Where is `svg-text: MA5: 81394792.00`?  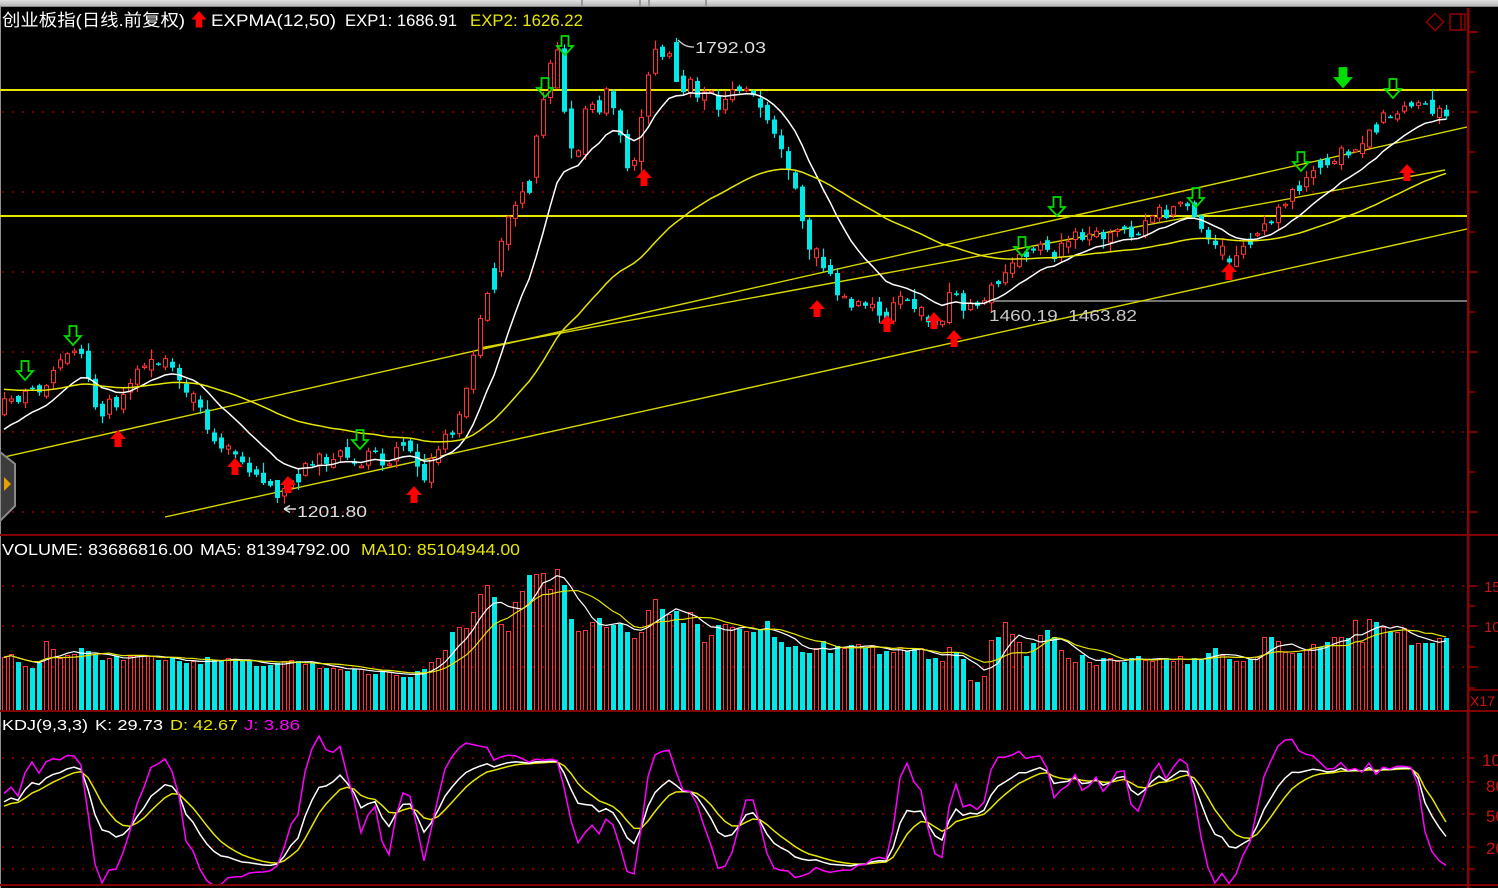 svg-text: MA5: 81394792.00 is located at coordinates (275, 550).